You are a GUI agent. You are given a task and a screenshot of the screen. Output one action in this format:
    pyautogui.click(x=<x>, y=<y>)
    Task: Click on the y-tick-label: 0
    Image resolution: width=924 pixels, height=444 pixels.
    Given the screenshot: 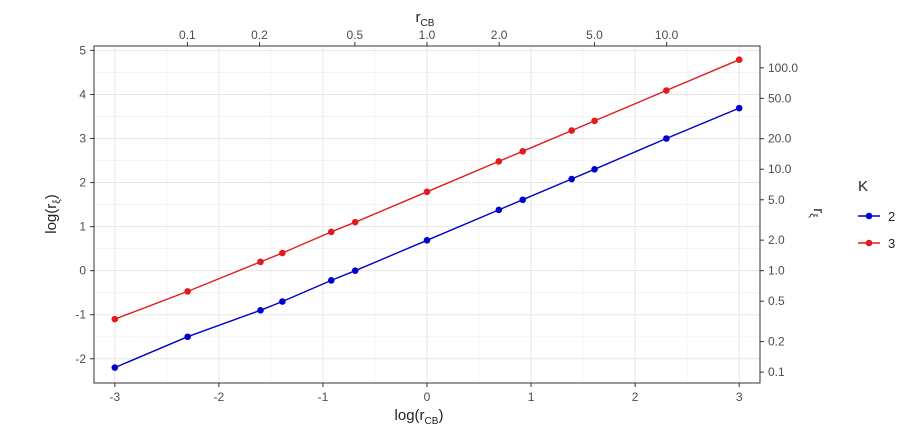 What is the action you would take?
    pyautogui.click(x=82, y=271)
    